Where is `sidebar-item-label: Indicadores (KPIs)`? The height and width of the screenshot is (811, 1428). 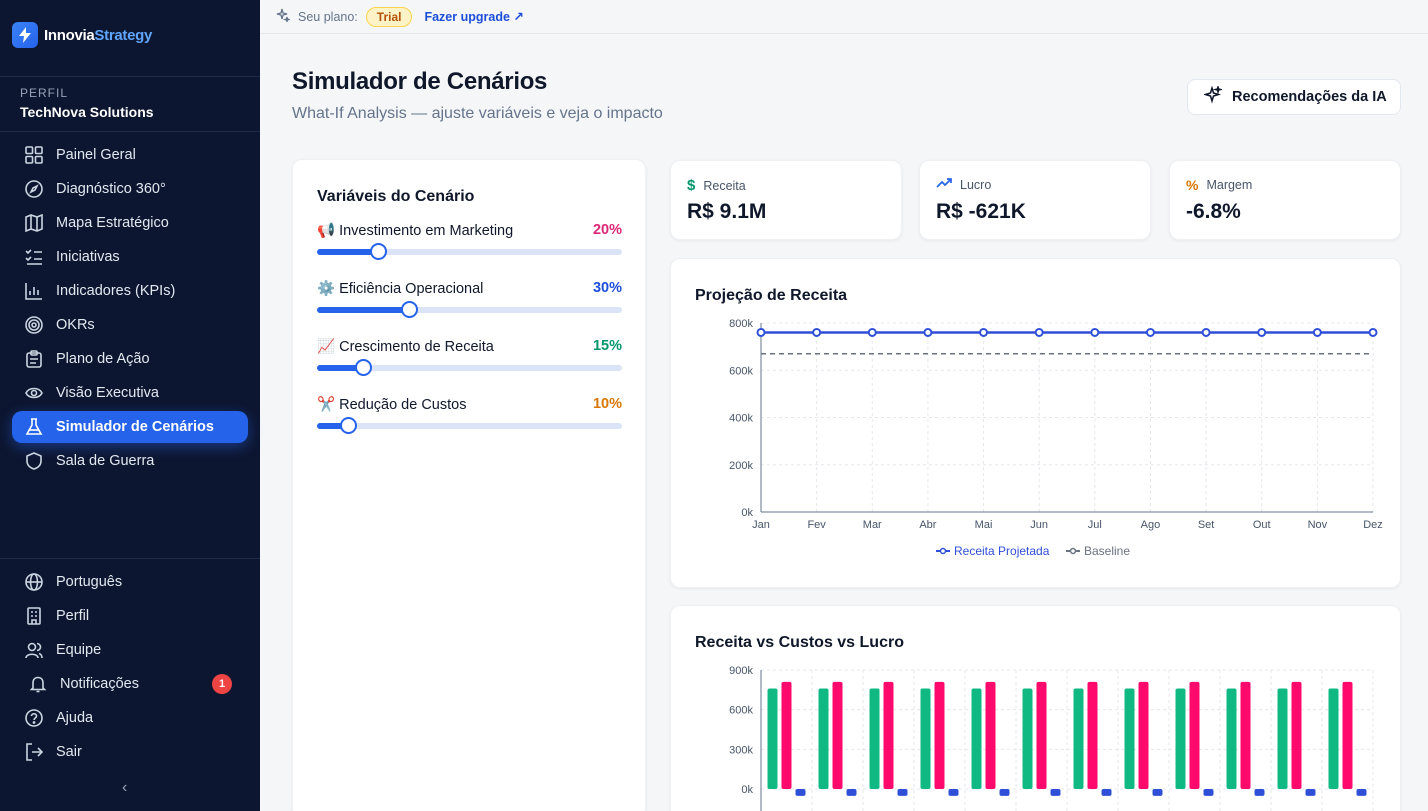 sidebar-item-label: Indicadores (KPIs) is located at coordinates (116, 291).